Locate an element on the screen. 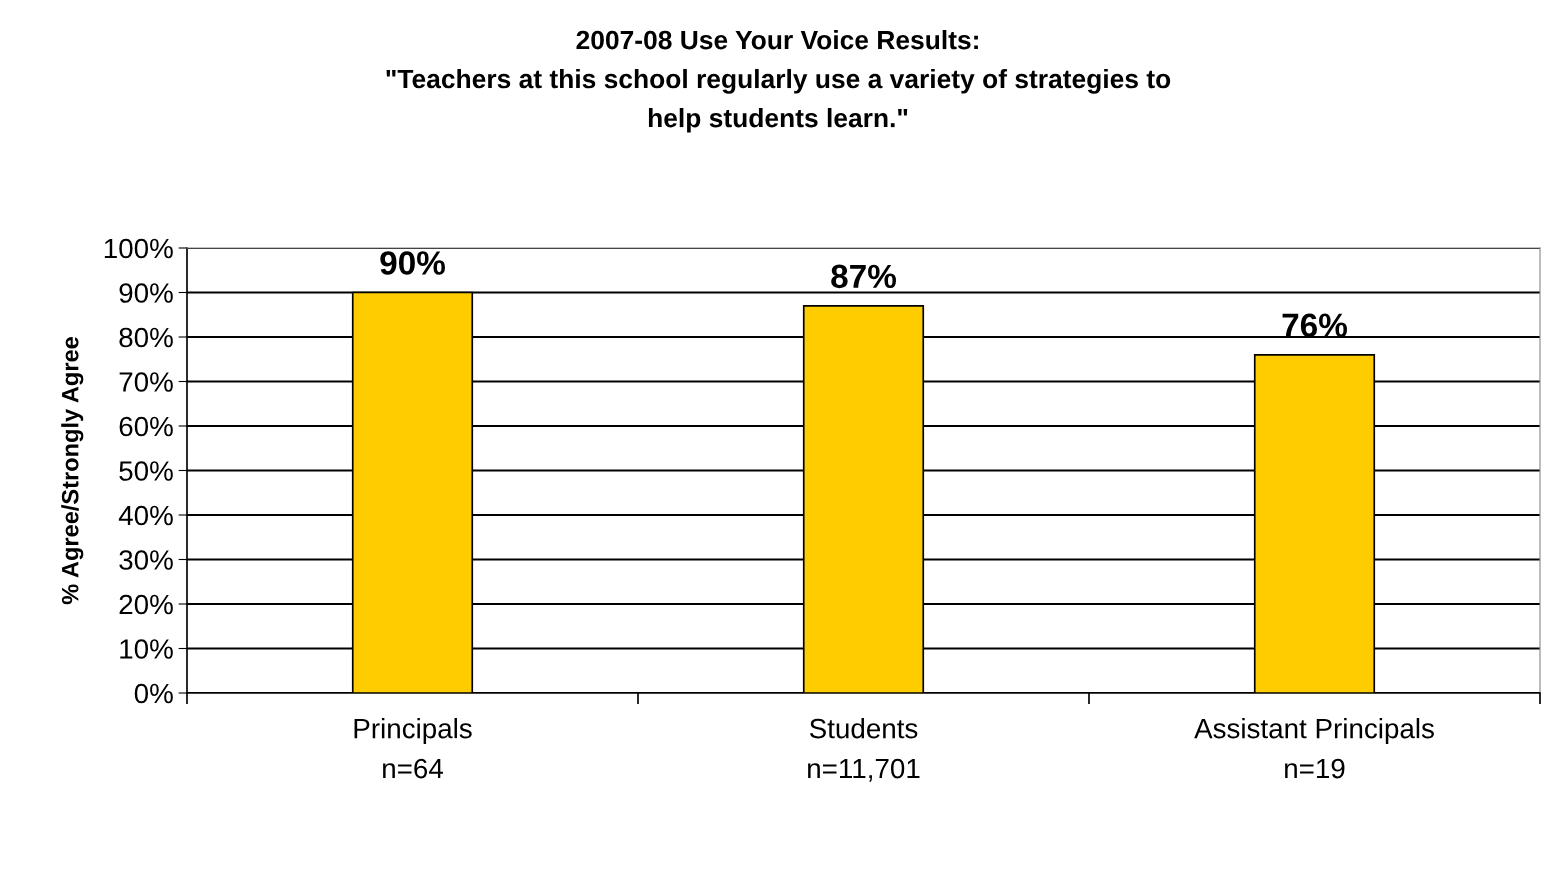 This screenshot has height=884, width=1556. y-tick-label: 50% is located at coordinates (146, 471).